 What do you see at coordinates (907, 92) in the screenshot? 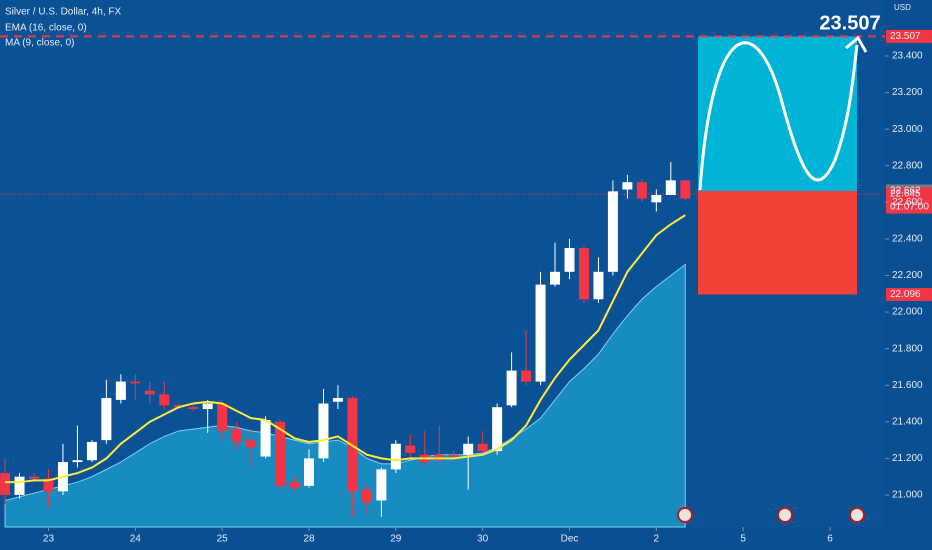
I see `y-tick-label: 23.200` at bounding box center [907, 92].